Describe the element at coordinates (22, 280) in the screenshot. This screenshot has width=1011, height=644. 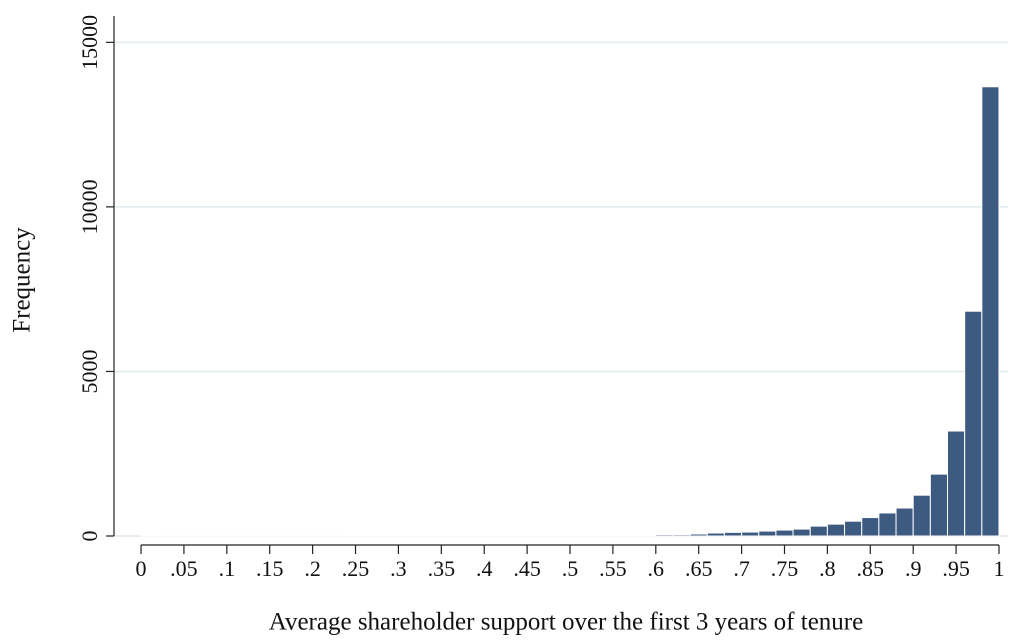
I see `y-axis-label: Frequency` at that location.